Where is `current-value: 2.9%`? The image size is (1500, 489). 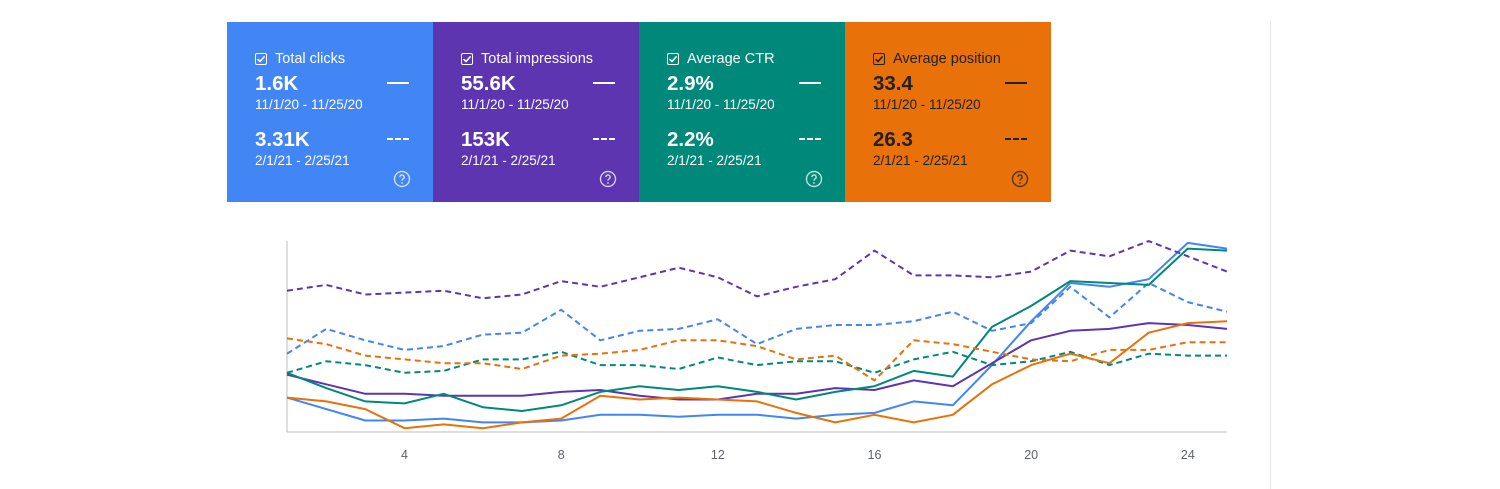 current-value: 2.9% is located at coordinates (690, 83).